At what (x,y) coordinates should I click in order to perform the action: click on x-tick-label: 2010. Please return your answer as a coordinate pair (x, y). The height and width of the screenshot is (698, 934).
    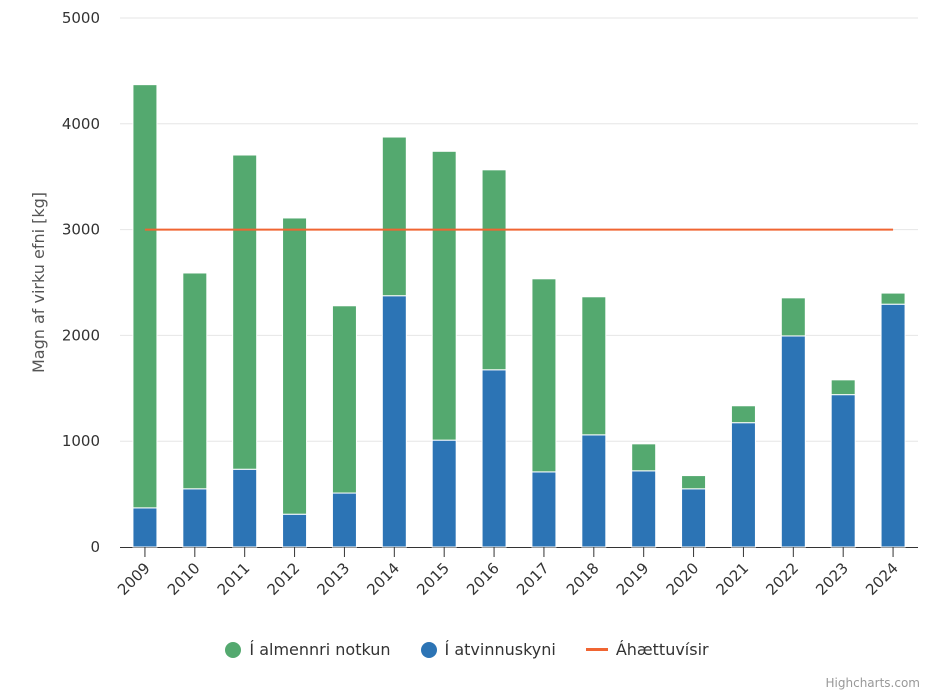
    Looking at the image, I should click on (184, 579).